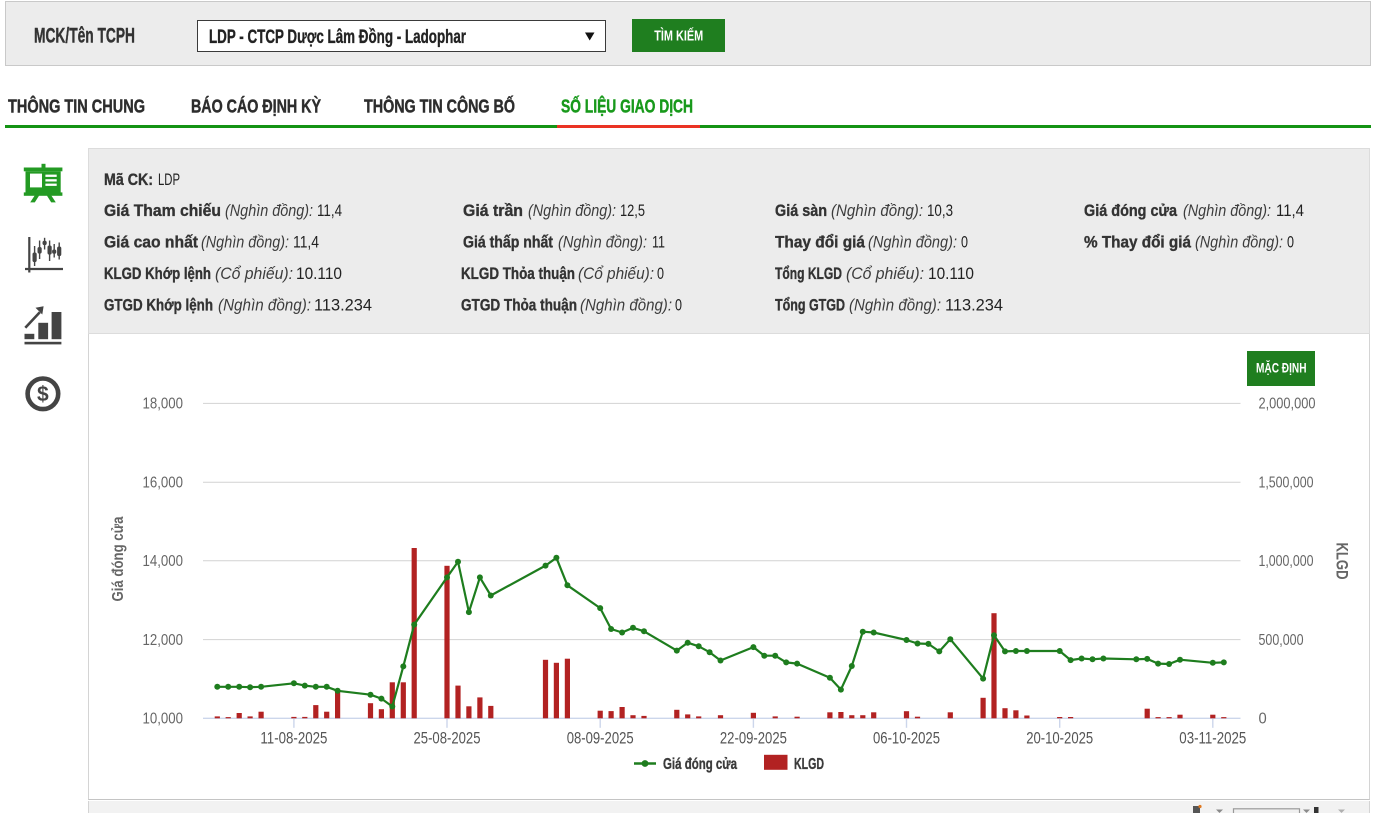  Describe the element at coordinates (1281, 640) in the screenshot. I see `svg-text: 500,000` at that location.